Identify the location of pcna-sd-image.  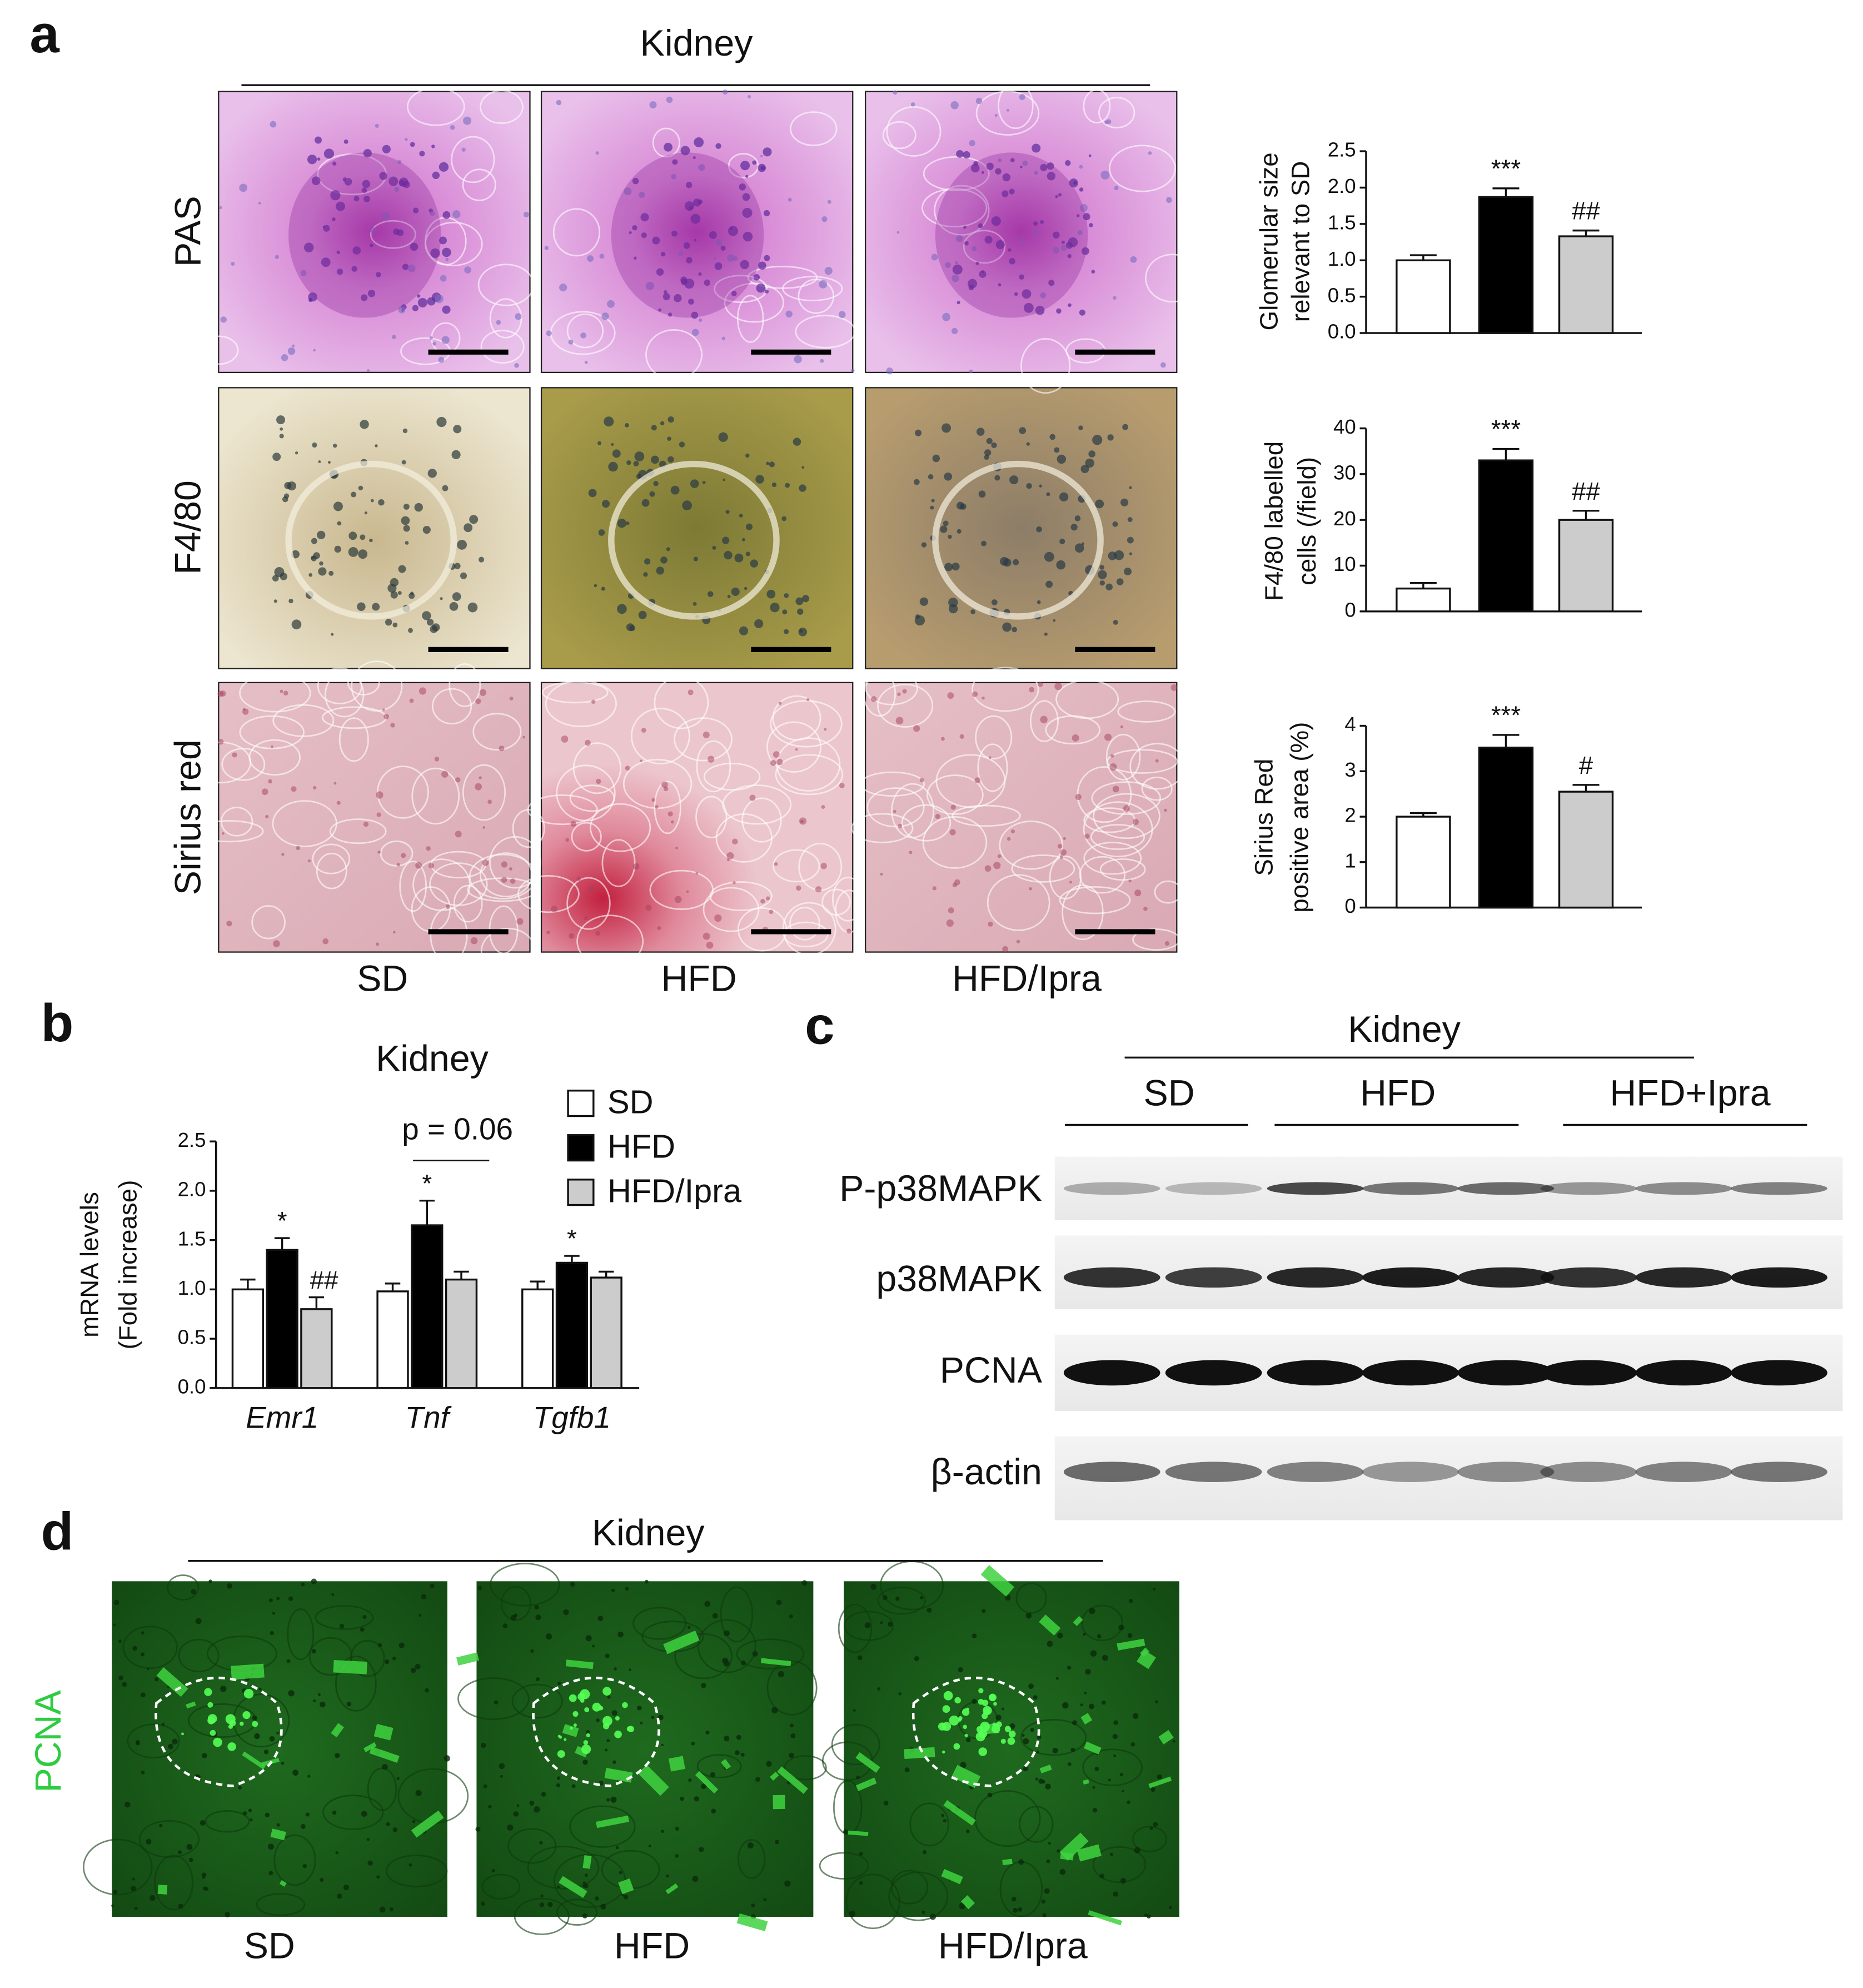
(279, 1749).